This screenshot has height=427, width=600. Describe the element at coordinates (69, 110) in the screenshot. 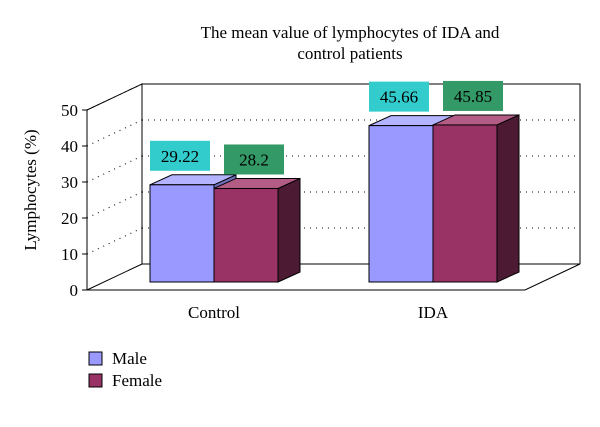

I see `y-tick-label: 50` at that location.